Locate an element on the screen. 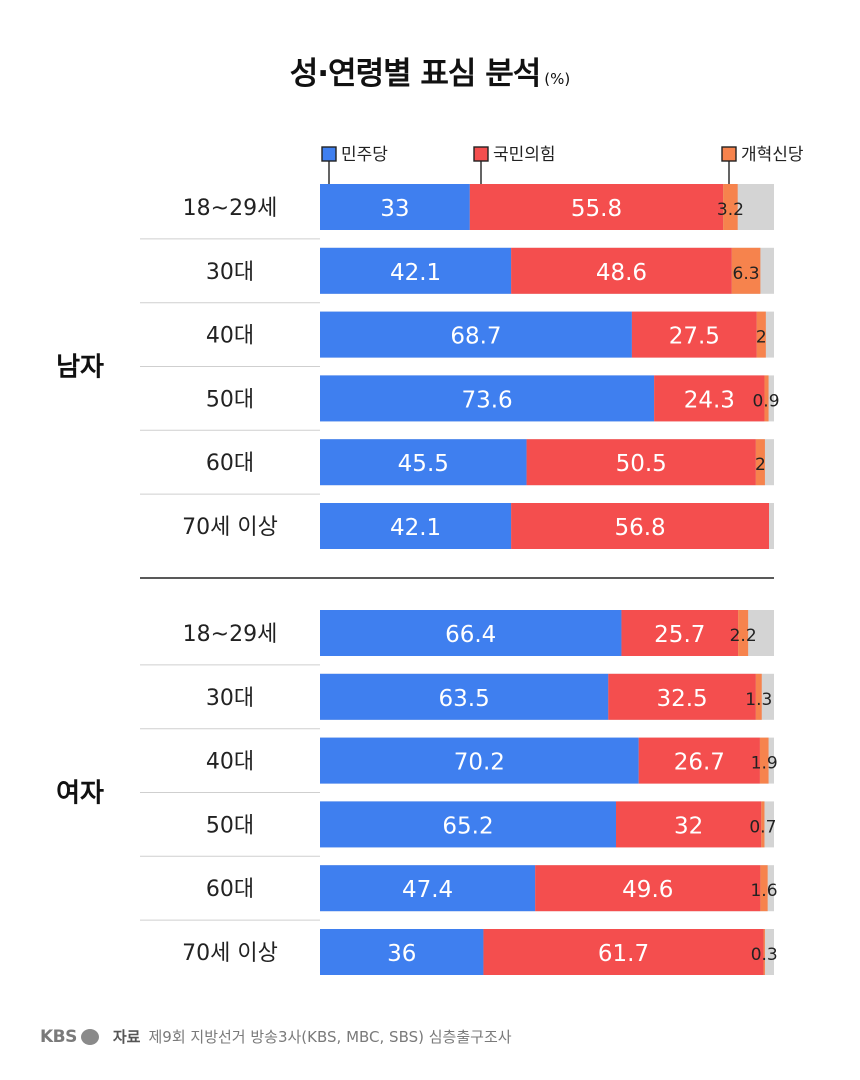 Image resolution: width=860 pixels, height=1080 pixels. value-label-2: 48.6 is located at coordinates (621, 273).